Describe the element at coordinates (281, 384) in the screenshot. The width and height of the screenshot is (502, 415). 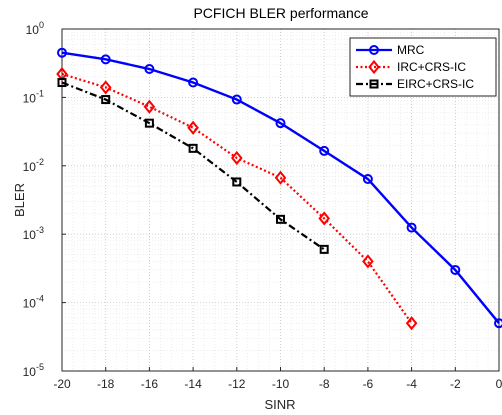
I see `x-tick-label: -10` at that location.